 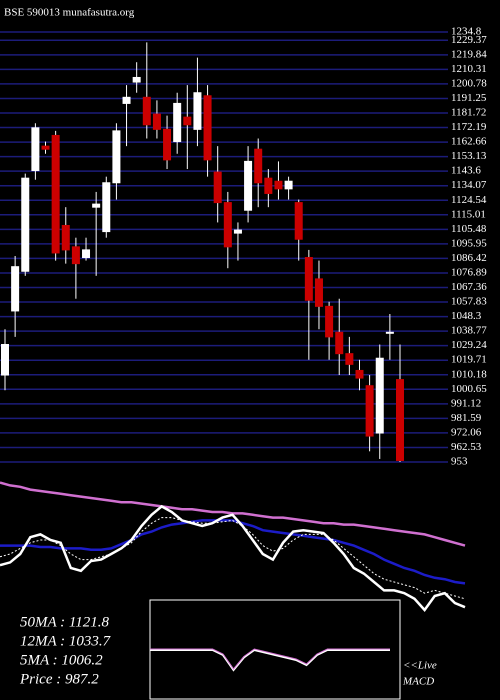 What do you see at coordinates (66, 641) in the screenshot?
I see `legend-entry: 12MA : 1033.7` at bounding box center [66, 641].